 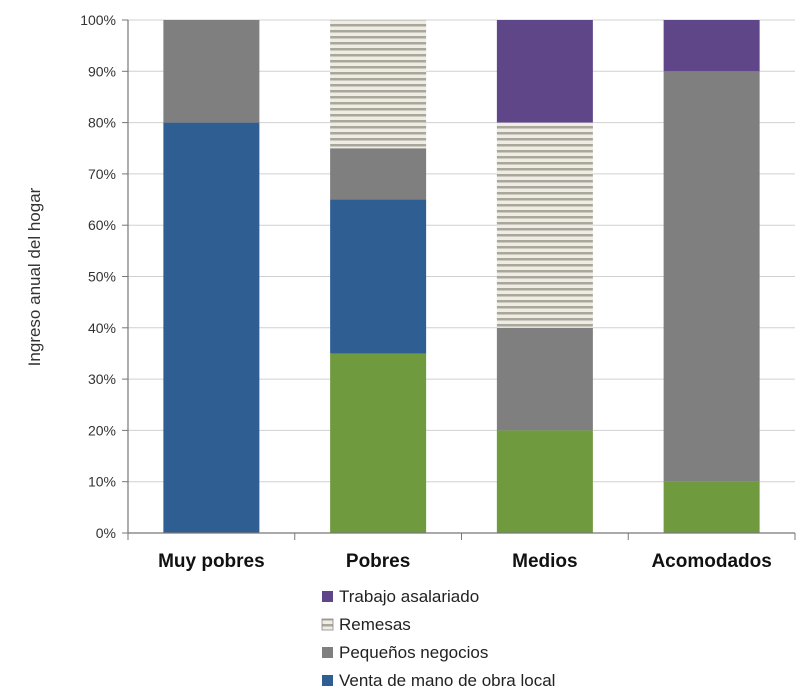 I want to click on y-tick-label: 100%, so click(x=98, y=20).